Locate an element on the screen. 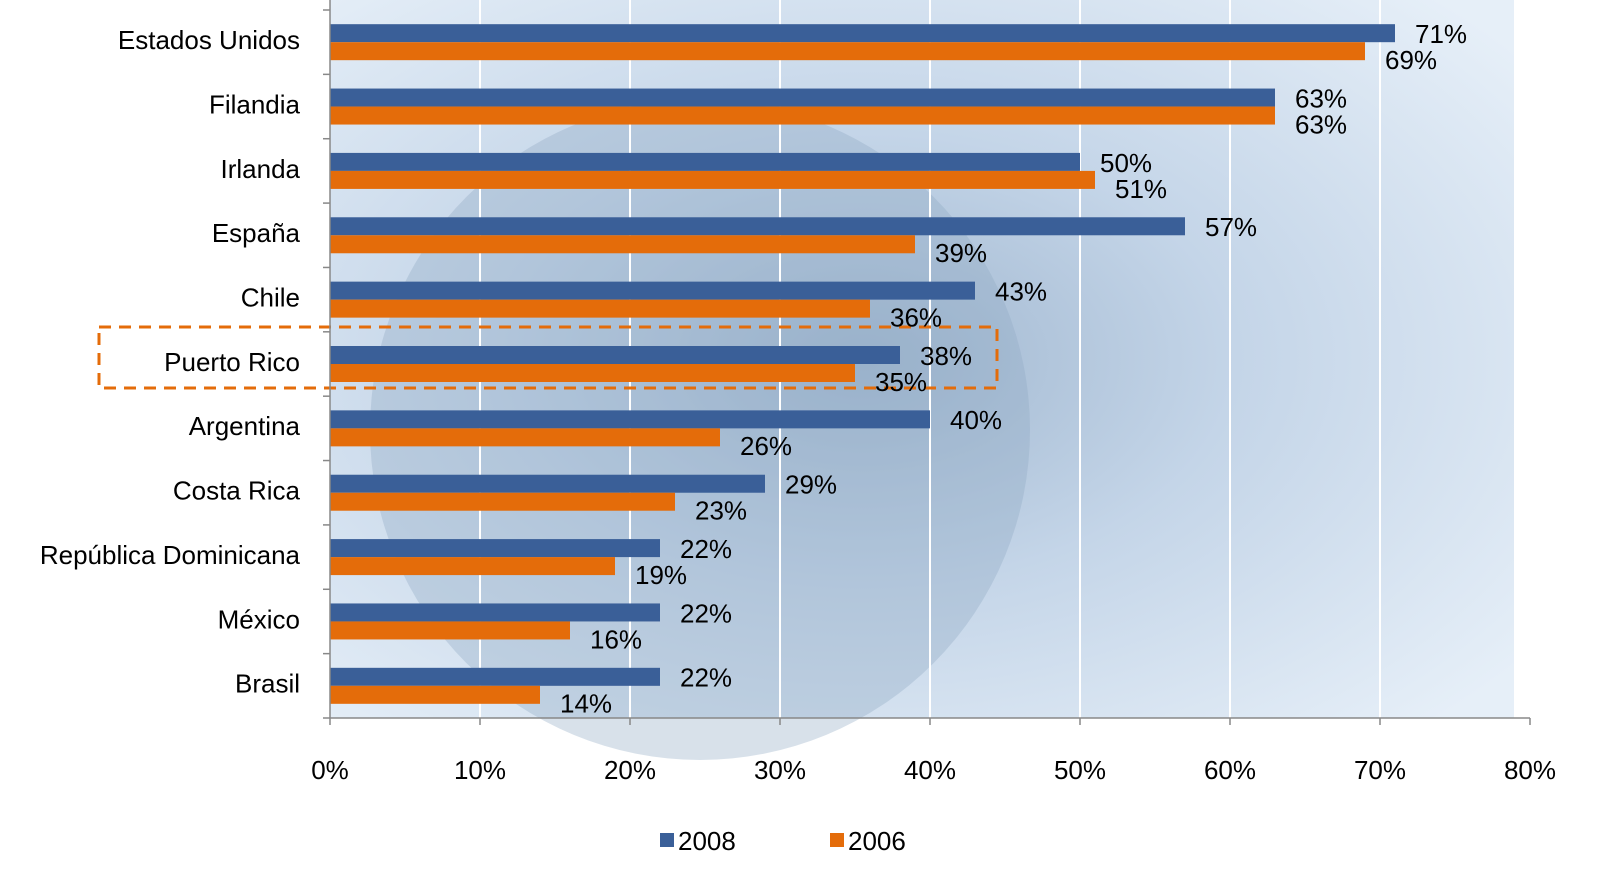 This screenshot has width=1614, height=891. x-tick-label: 0% is located at coordinates (330, 770).